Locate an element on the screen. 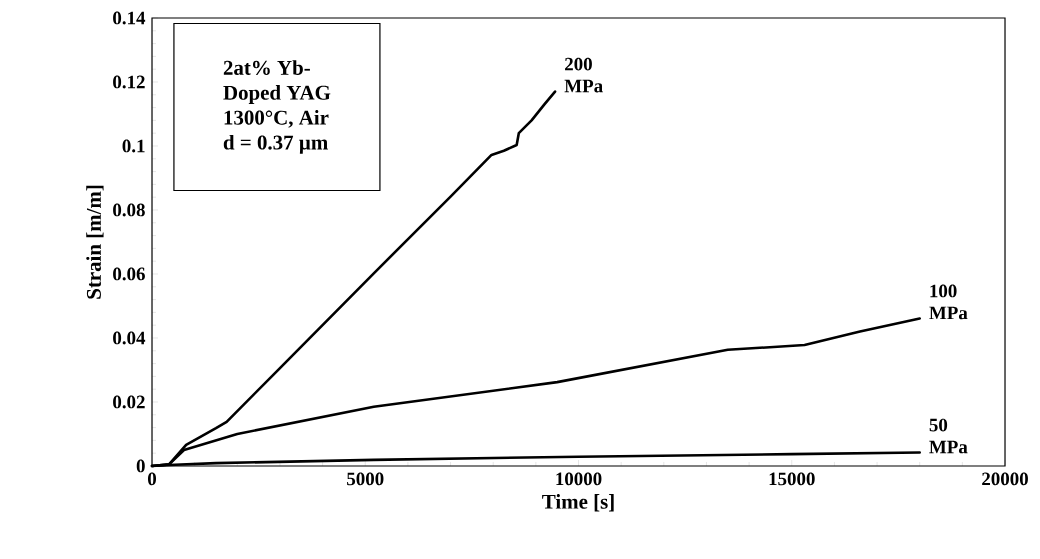  annotation: 1300°C, Air is located at coordinates (276, 118).